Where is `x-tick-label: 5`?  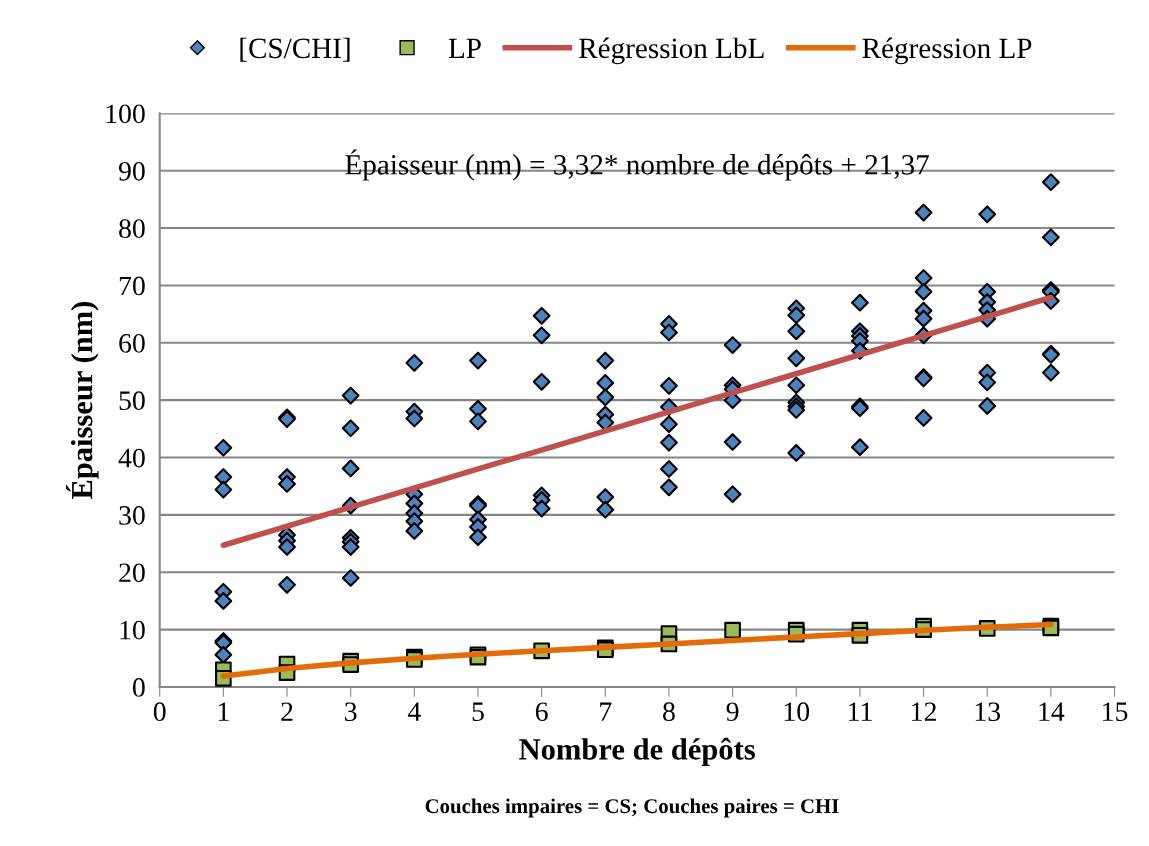
x-tick-label: 5 is located at coordinates (478, 712).